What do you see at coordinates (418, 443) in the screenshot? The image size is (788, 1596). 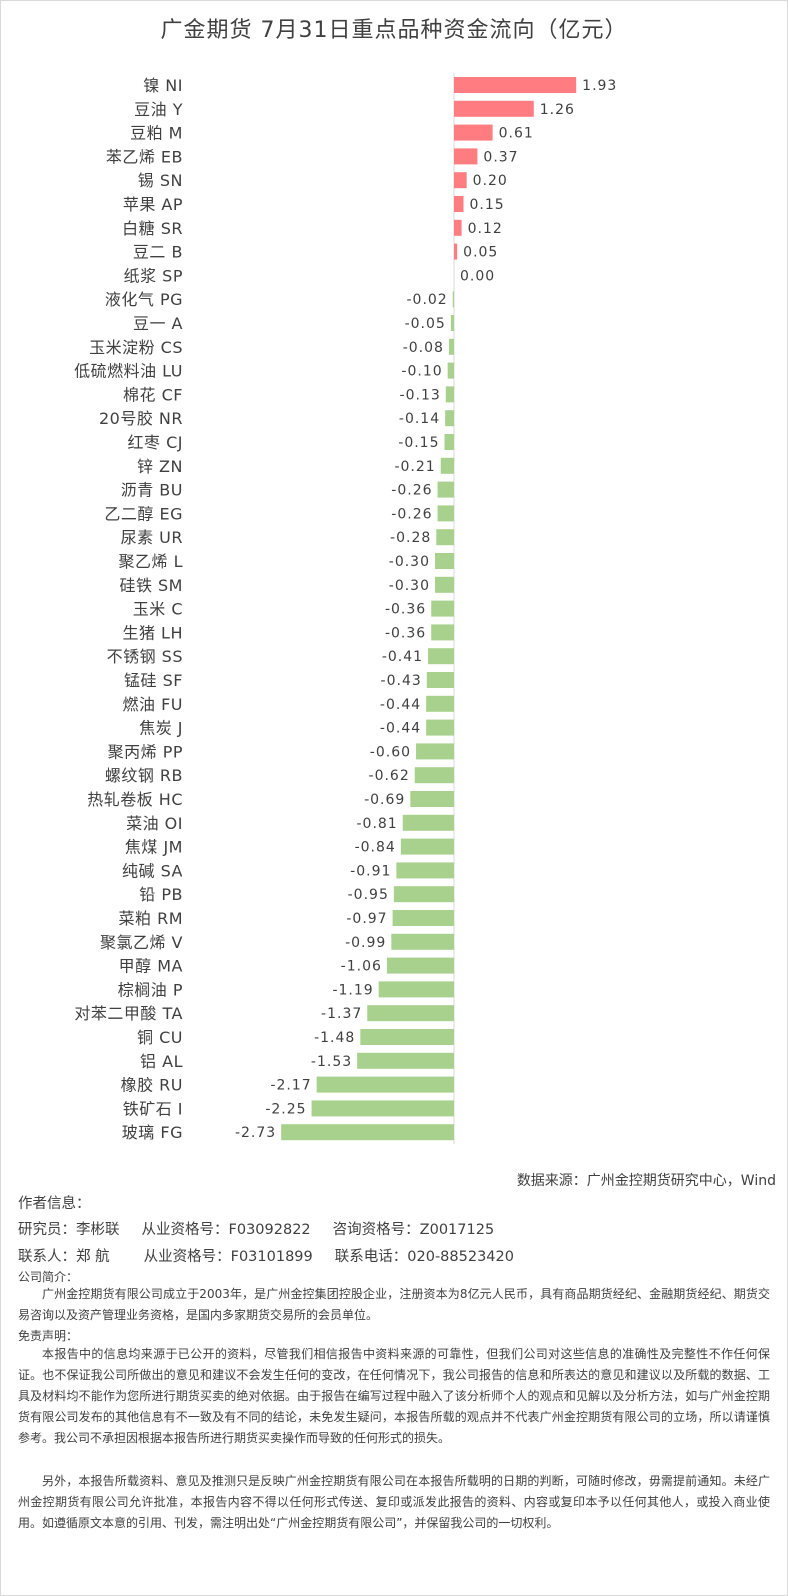 I see `value-label: -0.15` at bounding box center [418, 443].